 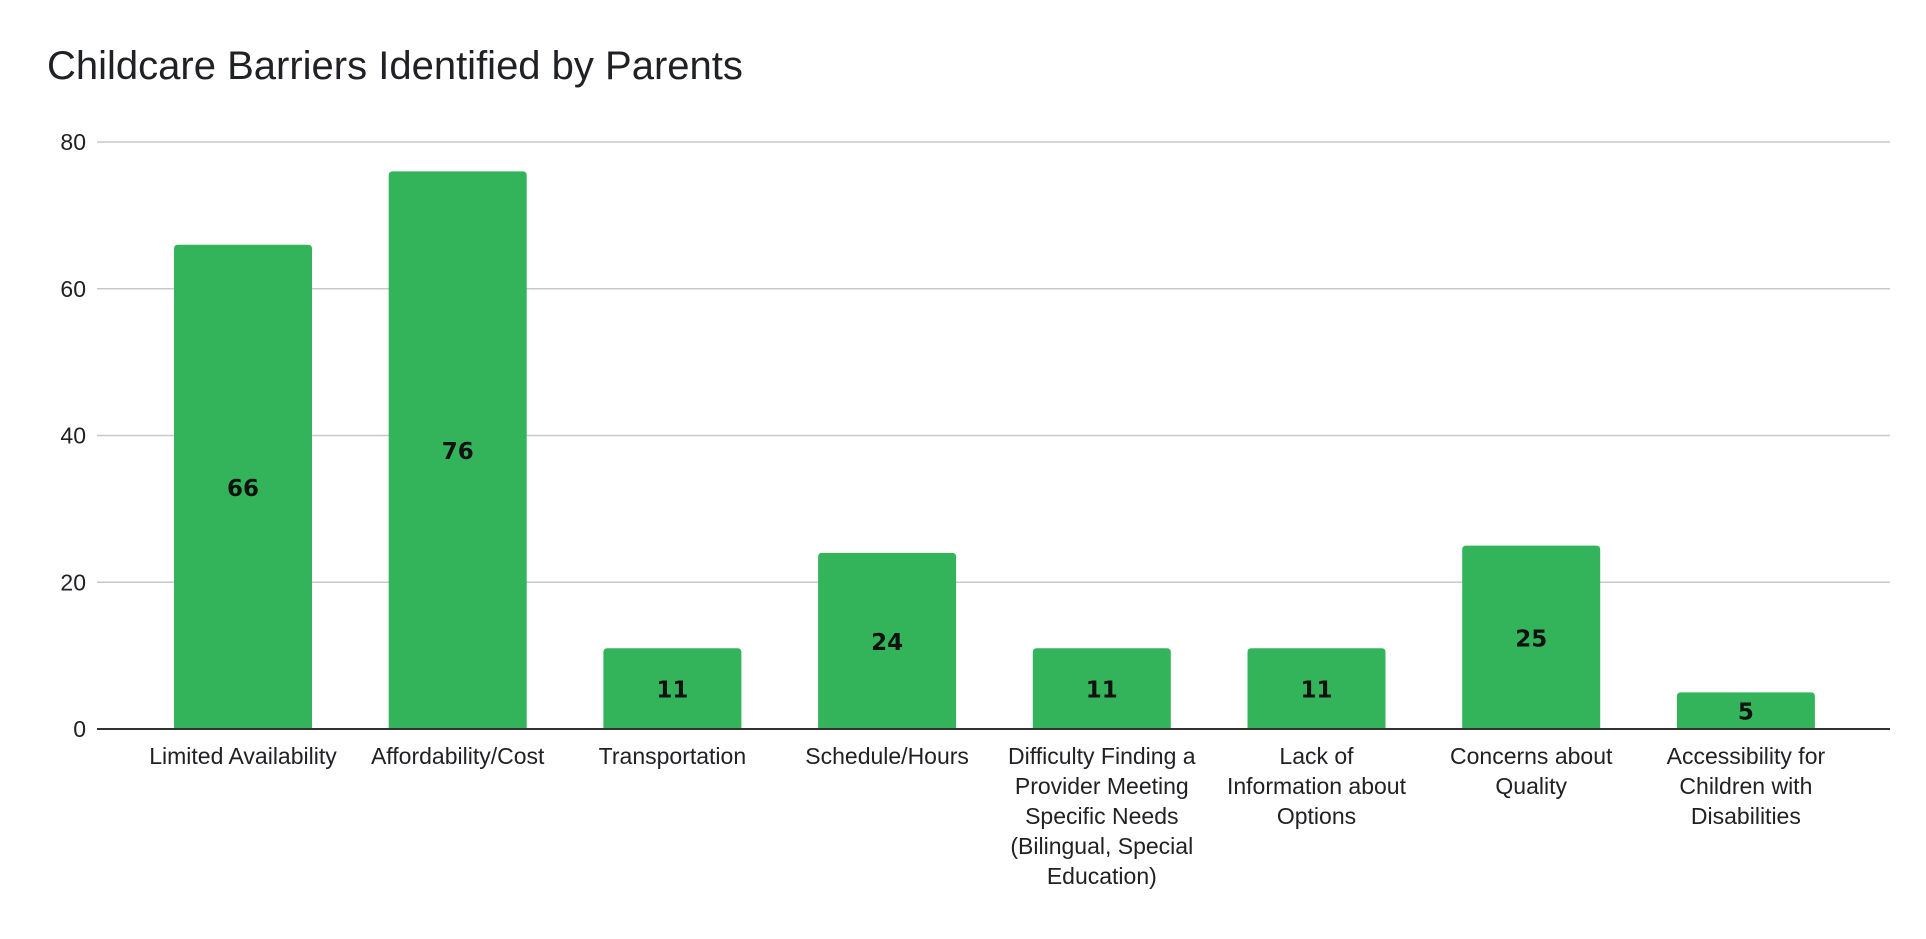 What do you see at coordinates (395, 66) in the screenshot?
I see `chart-title: Childcare Barriers Identified by Parents` at bounding box center [395, 66].